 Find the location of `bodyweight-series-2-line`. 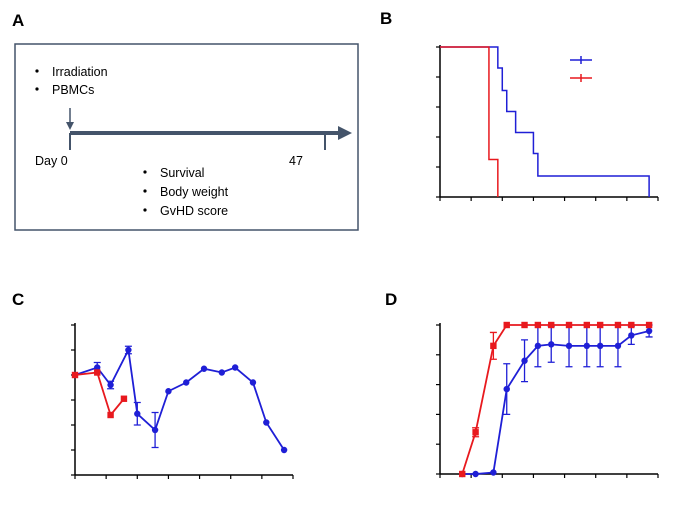

bodyweight-series-2-line is located at coordinates (99, 394).